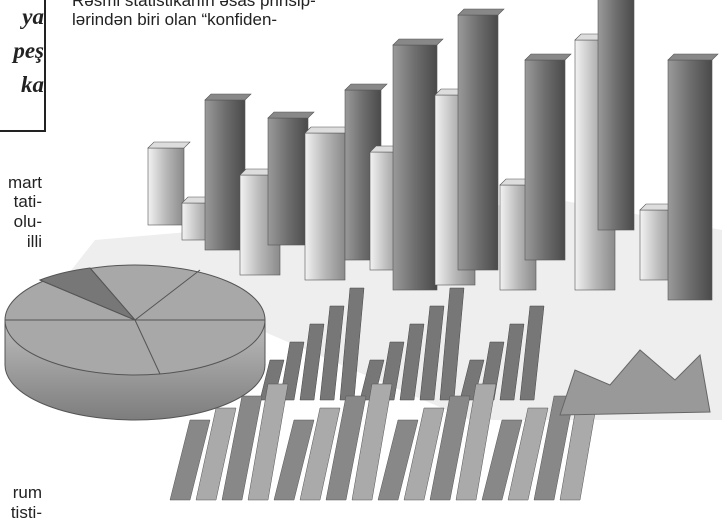 The image size is (722, 522). I want to click on header-line: ka, so click(32, 84).